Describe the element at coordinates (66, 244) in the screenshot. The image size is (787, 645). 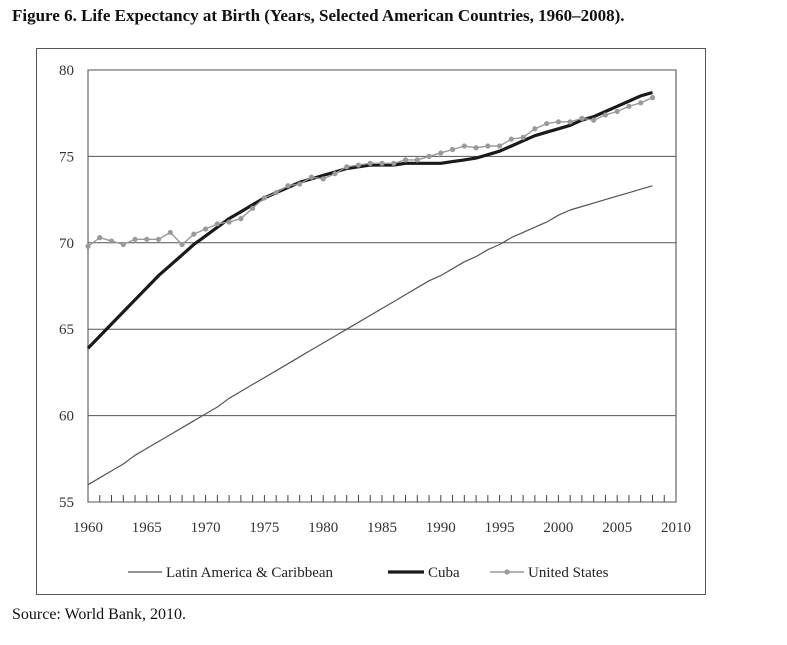
I see `y-tick-label: 70` at that location.